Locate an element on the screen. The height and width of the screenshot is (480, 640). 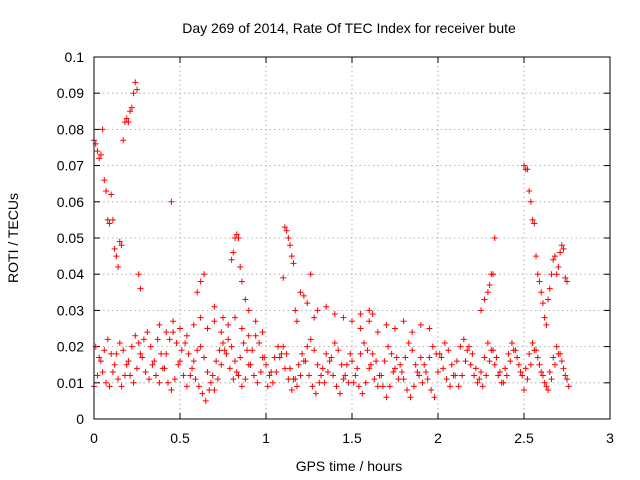
x-tick-label: 3 is located at coordinates (610, 438).